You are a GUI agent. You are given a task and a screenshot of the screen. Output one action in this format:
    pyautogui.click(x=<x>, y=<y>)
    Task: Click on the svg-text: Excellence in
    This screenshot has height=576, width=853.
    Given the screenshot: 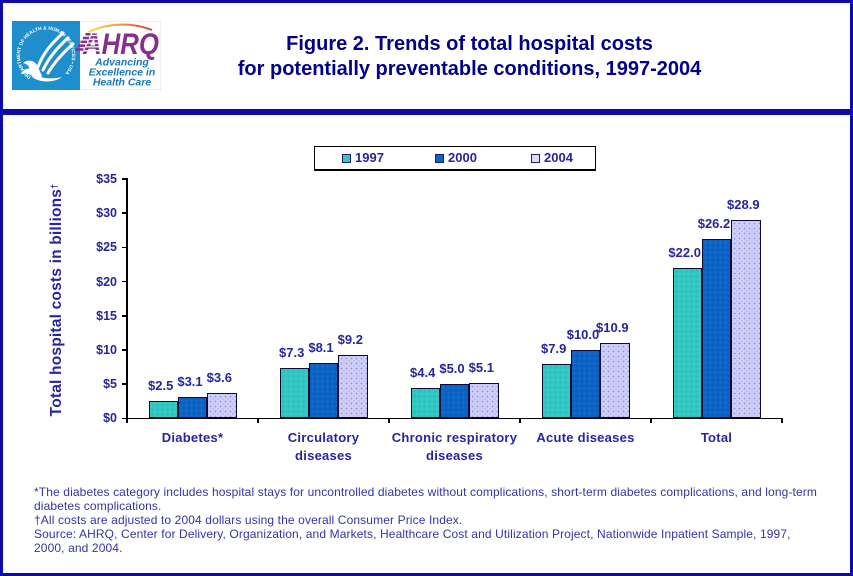 What is the action you would take?
    pyautogui.click(x=122, y=73)
    